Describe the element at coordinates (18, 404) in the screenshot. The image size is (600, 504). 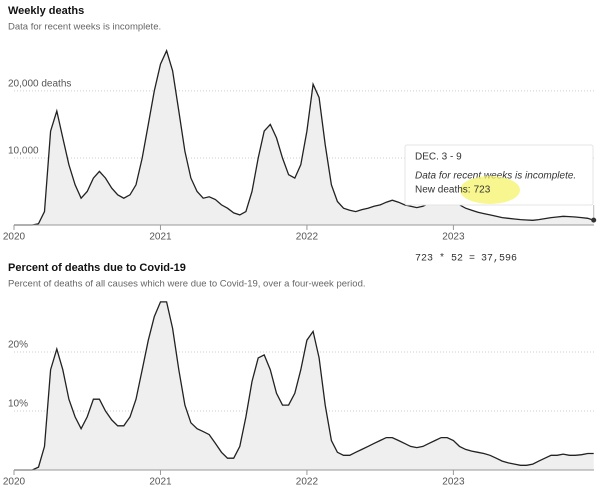
I see `y-tick-label: 10%` at that location.